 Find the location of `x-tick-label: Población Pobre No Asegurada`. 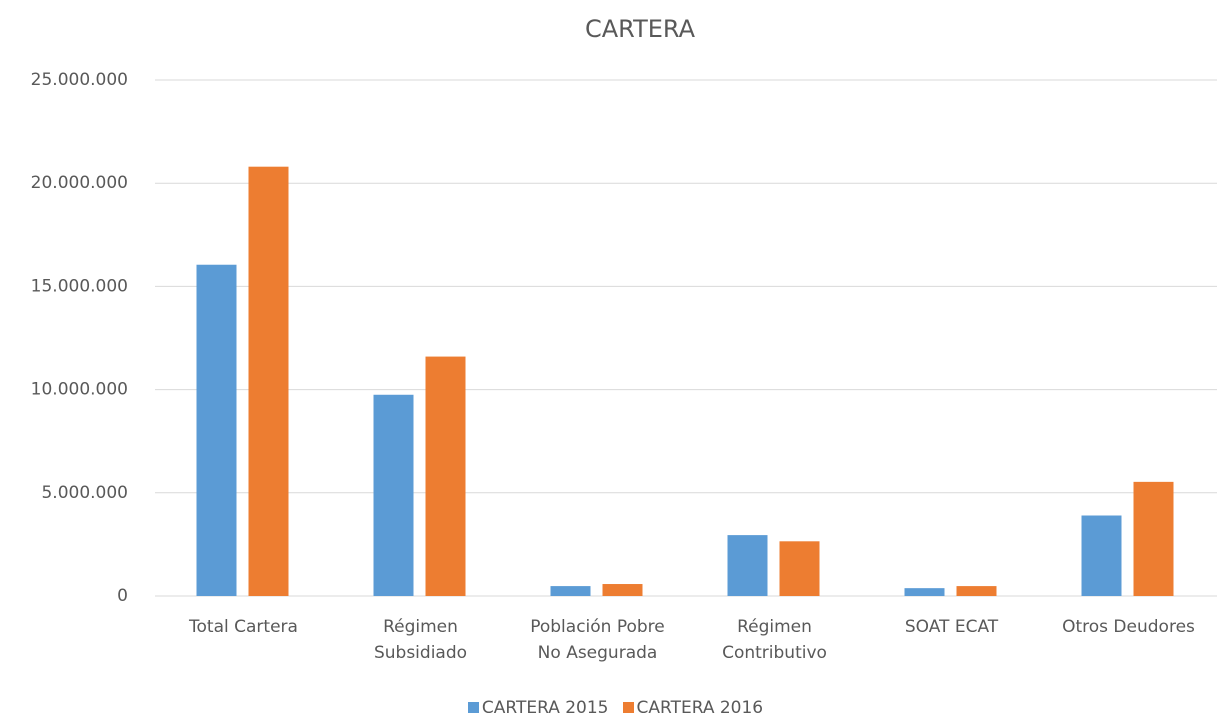

x-tick-label: Población Pobre No Asegurada is located at coordinates (597, 640).